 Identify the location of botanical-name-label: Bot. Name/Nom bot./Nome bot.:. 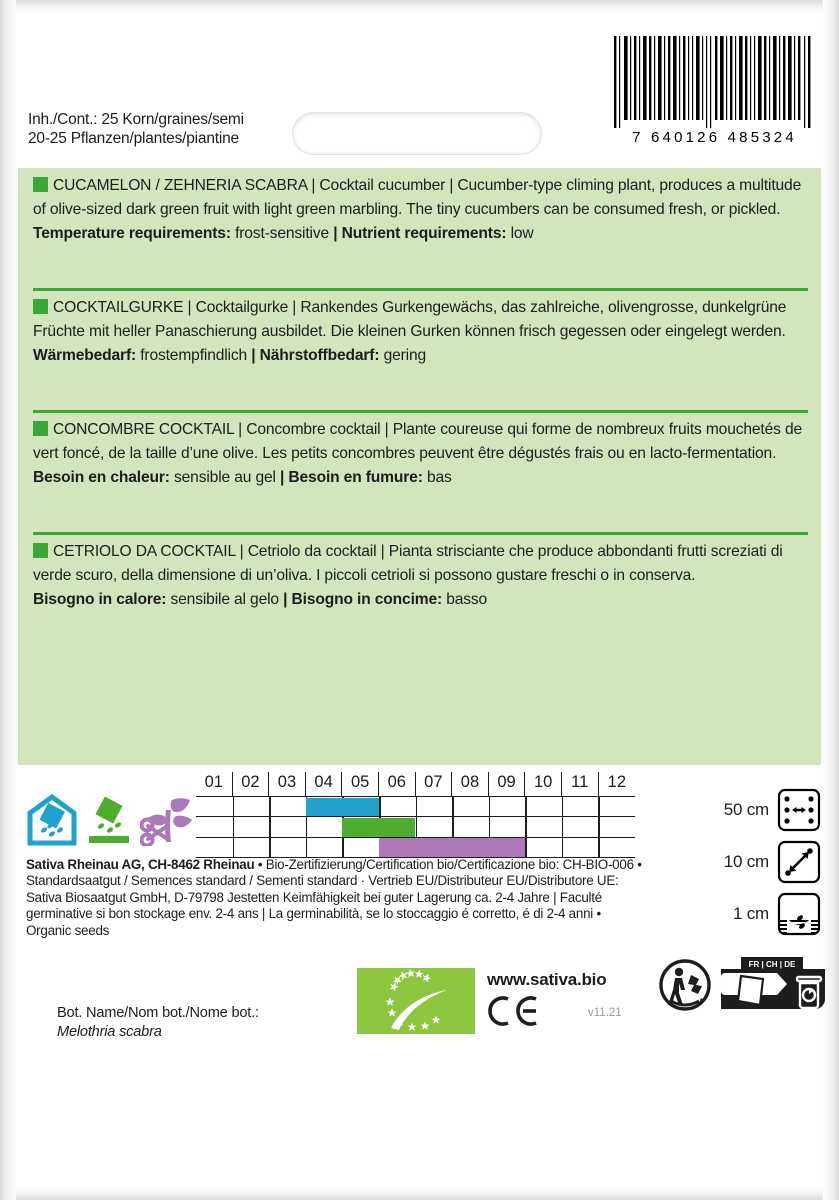
(158, 1013).